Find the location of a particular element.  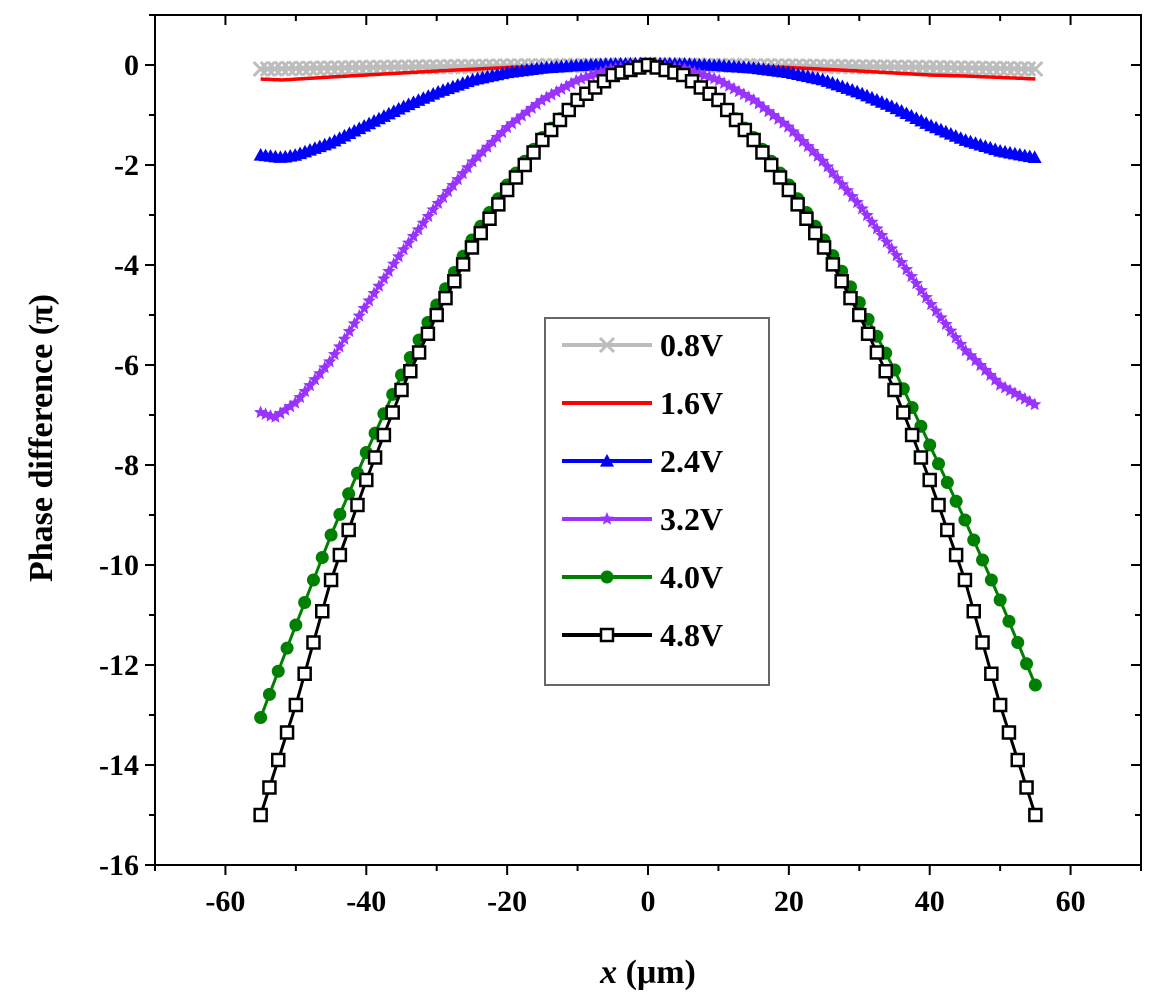

x-tick-label: 20 is located at coordinates (789, 901).